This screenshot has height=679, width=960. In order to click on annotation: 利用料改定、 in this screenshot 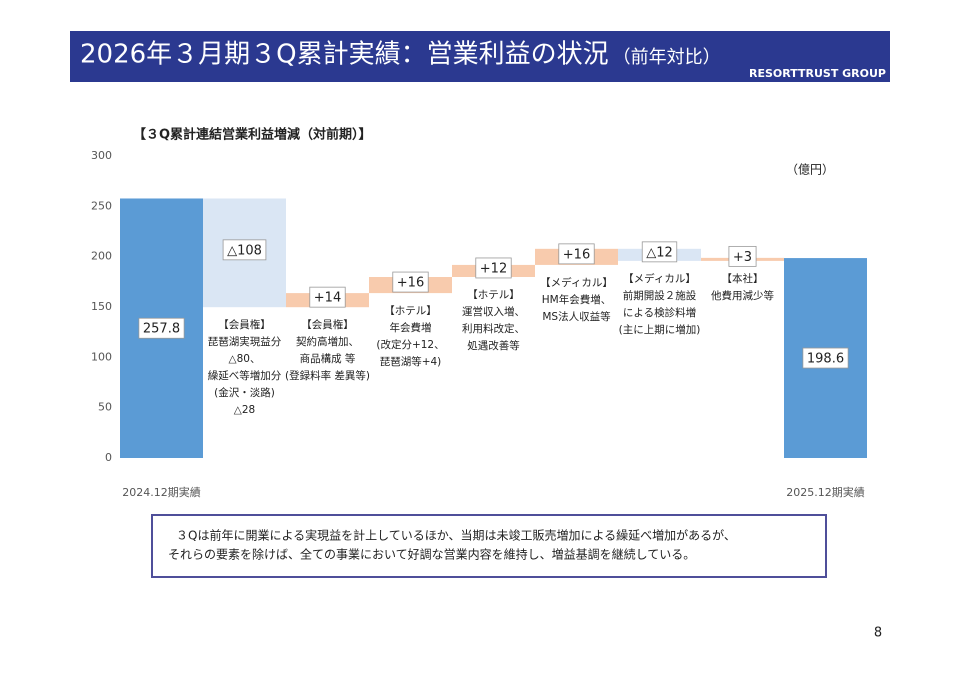, I will do `click(493, 328)`.